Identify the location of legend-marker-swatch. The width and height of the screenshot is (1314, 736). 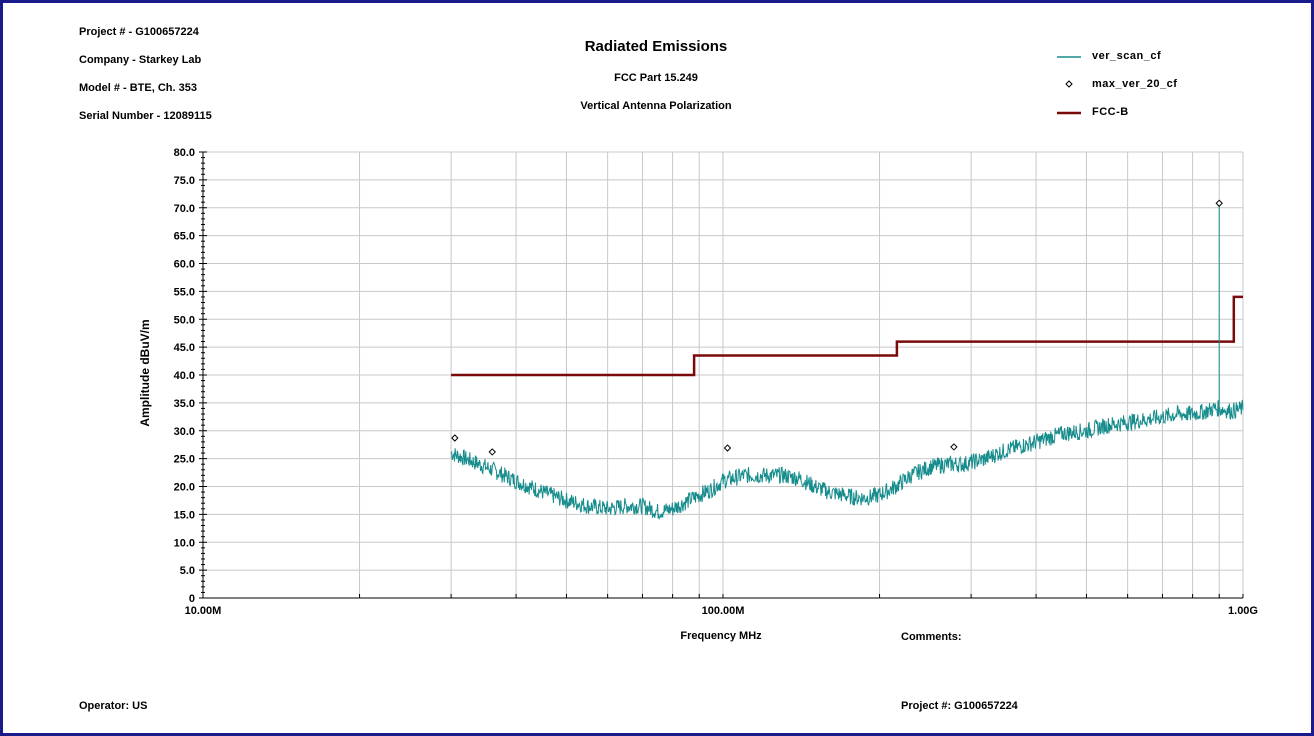
(1069, 84).